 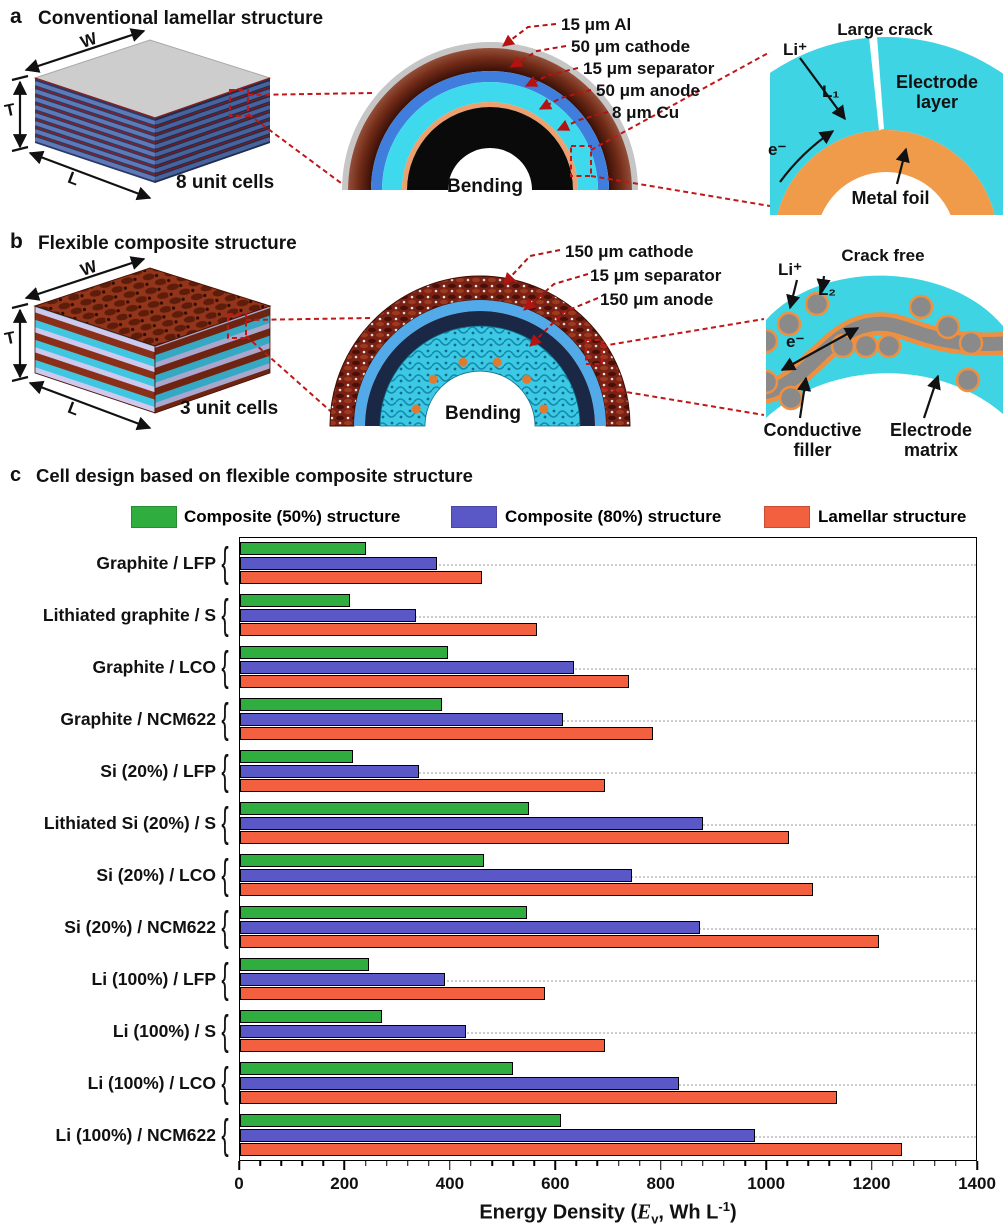 What do you see at coordinates (16, 16) in the screenshot?
I see `panel-a-letter: a` at bounding box center [16, 16].